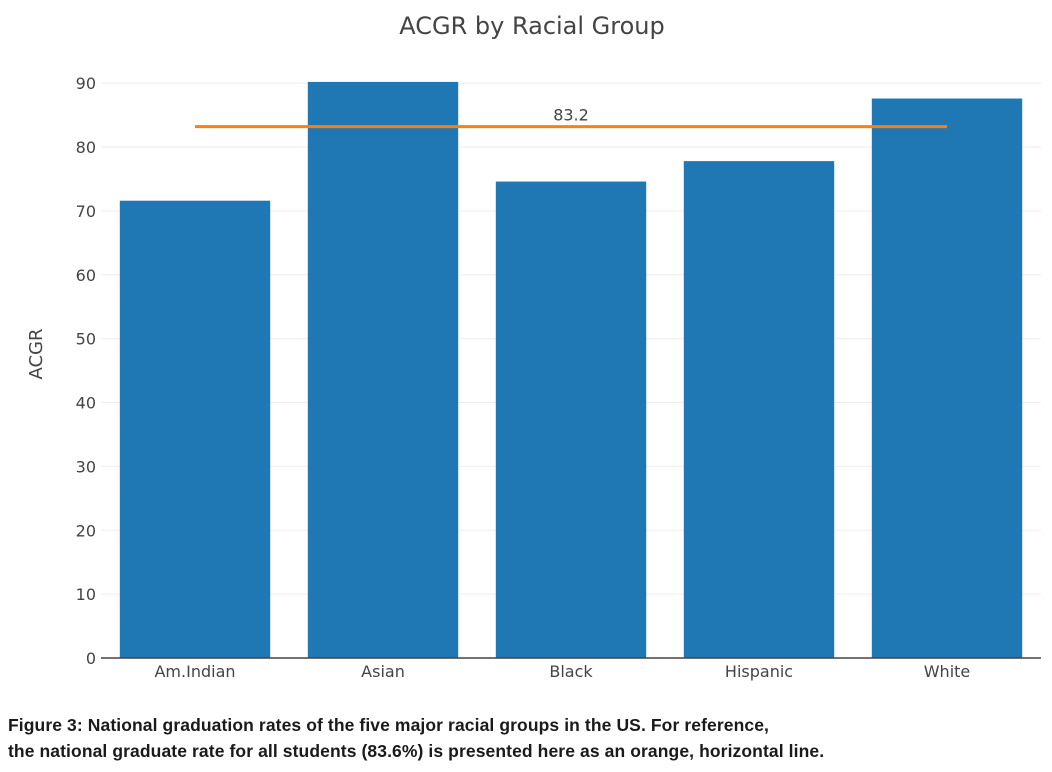  What do you see at coordinates (86, 147) in the screenshot?
I see `y-tick-label: 80` at bounding box center [86, 147].